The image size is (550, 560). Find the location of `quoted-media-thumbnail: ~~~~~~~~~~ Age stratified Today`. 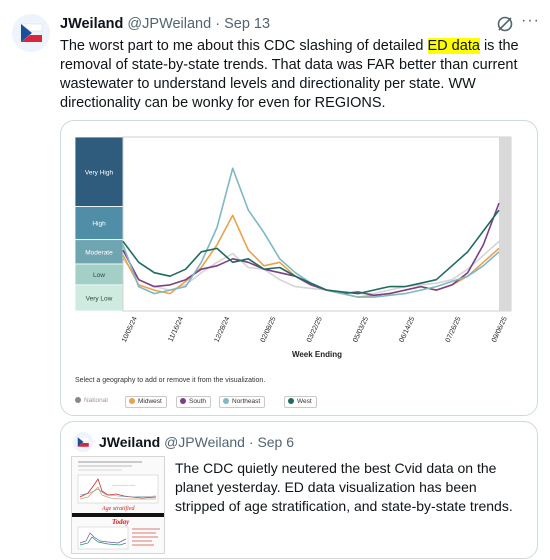

quoted-media-thumbnail: ~~~~~~~~~~ Age stratified Today is located at coordinates (118, 505).